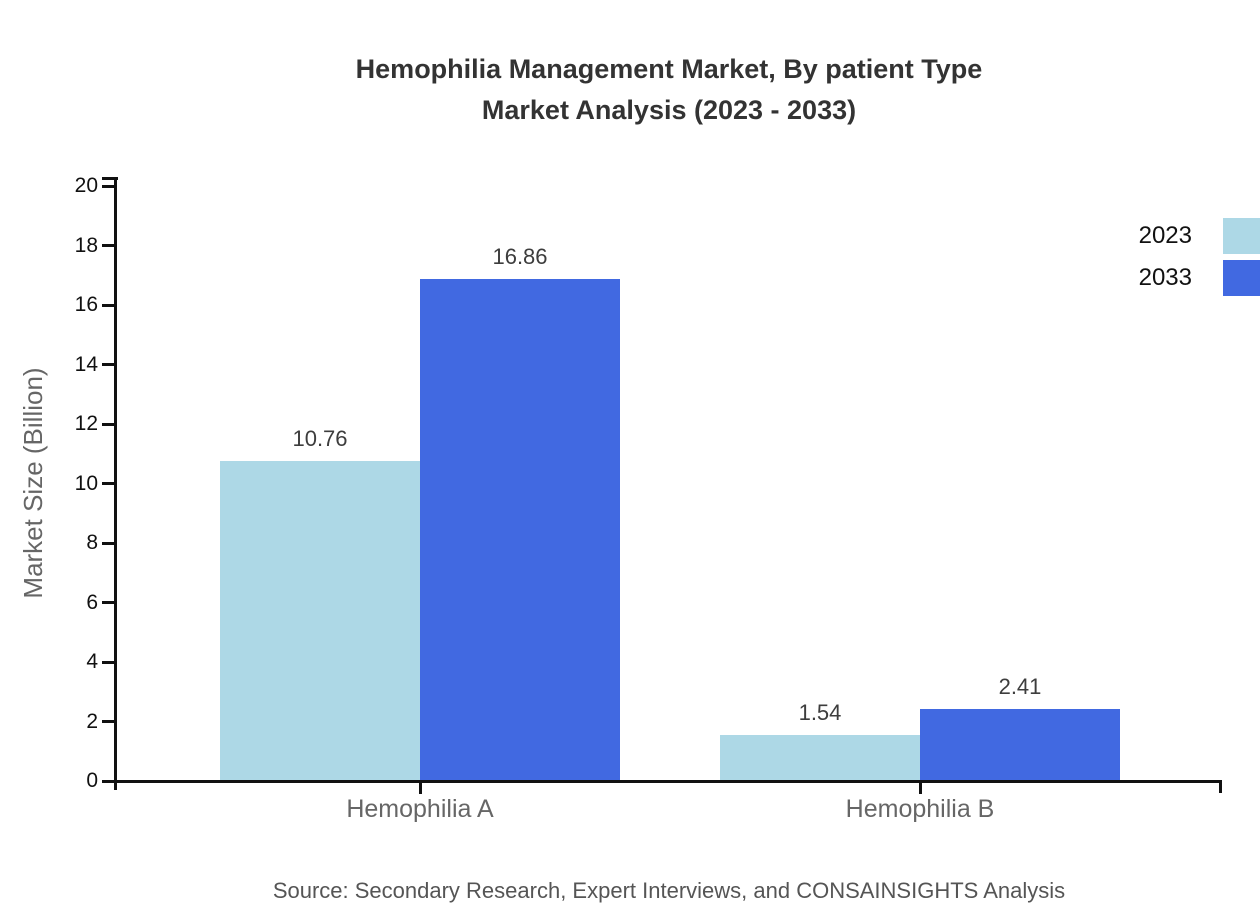 The height and width of the screenshot is (920, 1260). What do you see at coordinates (669, 110) in the screenshot?
I see `chart-title-line2: Market Analysis (2023 - 2033)` at bounding box center [669, 110].